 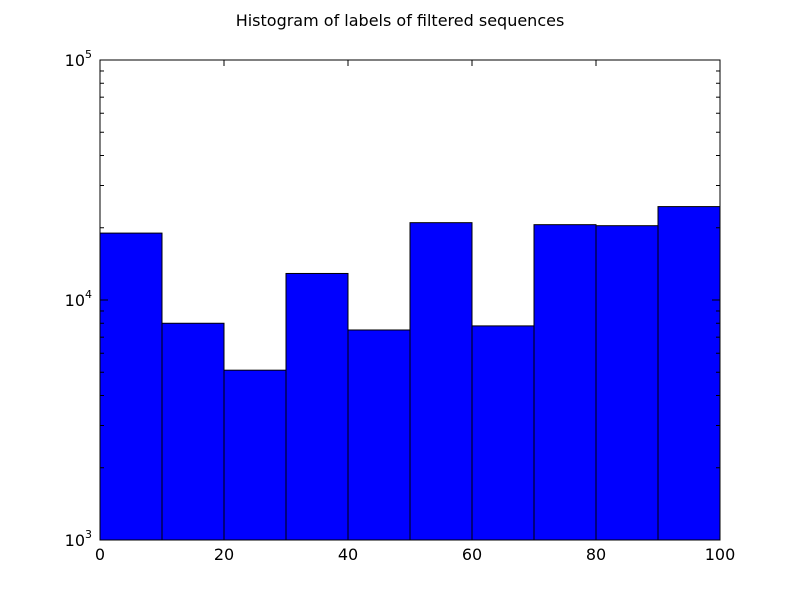 I want to click on y-tick-label: 10⁵, so click(x=78, y=59).